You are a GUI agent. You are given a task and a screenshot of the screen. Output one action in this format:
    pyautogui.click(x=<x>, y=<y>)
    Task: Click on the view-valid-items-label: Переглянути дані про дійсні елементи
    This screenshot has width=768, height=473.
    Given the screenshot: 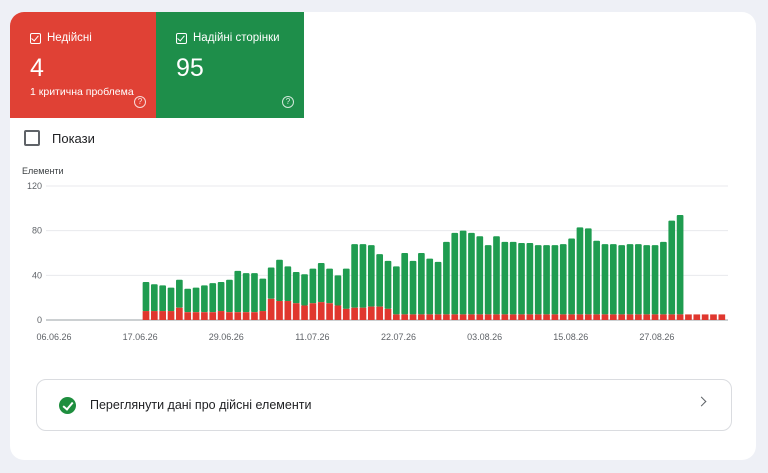 What is the action you would take?
    pyautogui.click(x=201, y=405)
    